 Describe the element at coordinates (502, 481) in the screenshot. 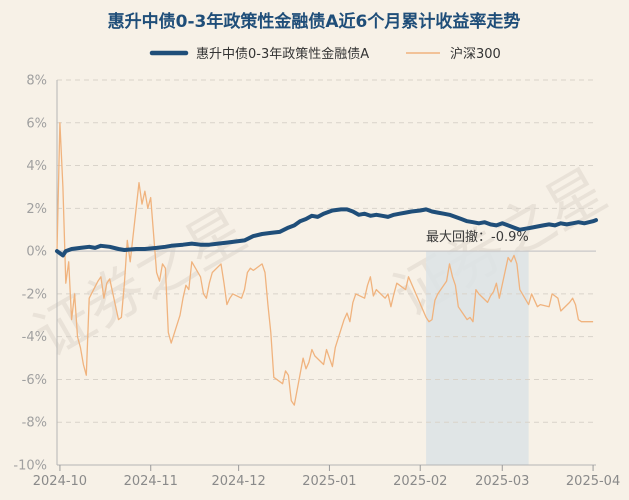

I see `x-tick-label: 2025-03` at that location.